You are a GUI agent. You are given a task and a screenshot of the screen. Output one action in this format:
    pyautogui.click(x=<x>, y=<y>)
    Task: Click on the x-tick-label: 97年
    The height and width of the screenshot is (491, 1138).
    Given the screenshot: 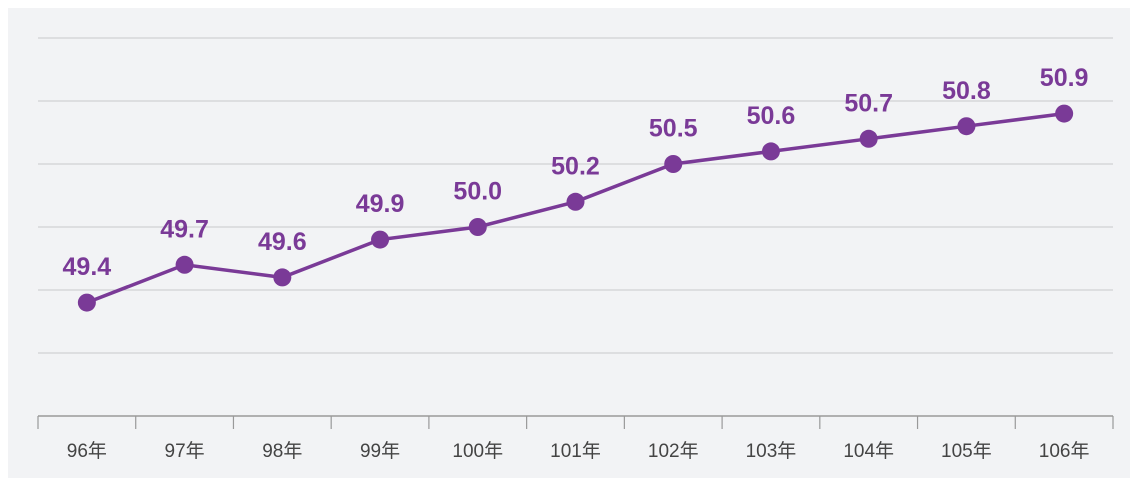 What is the action you would take?
    pyautogui.click(x=185, y=451)
    